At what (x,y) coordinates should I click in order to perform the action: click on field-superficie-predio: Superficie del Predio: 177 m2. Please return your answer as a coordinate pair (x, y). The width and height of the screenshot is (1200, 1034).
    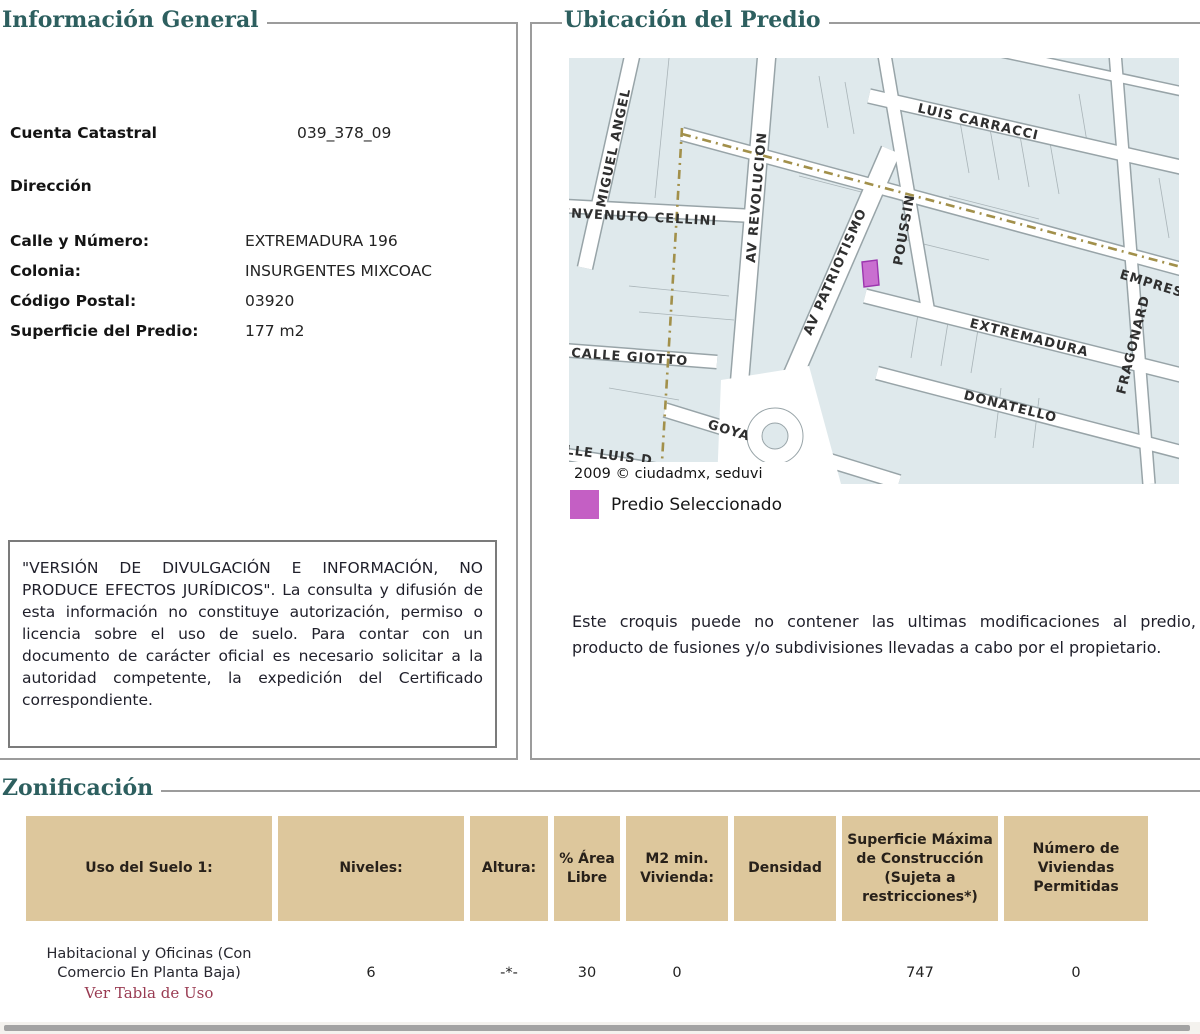
    Looking at the image, I should click on (157, 331).